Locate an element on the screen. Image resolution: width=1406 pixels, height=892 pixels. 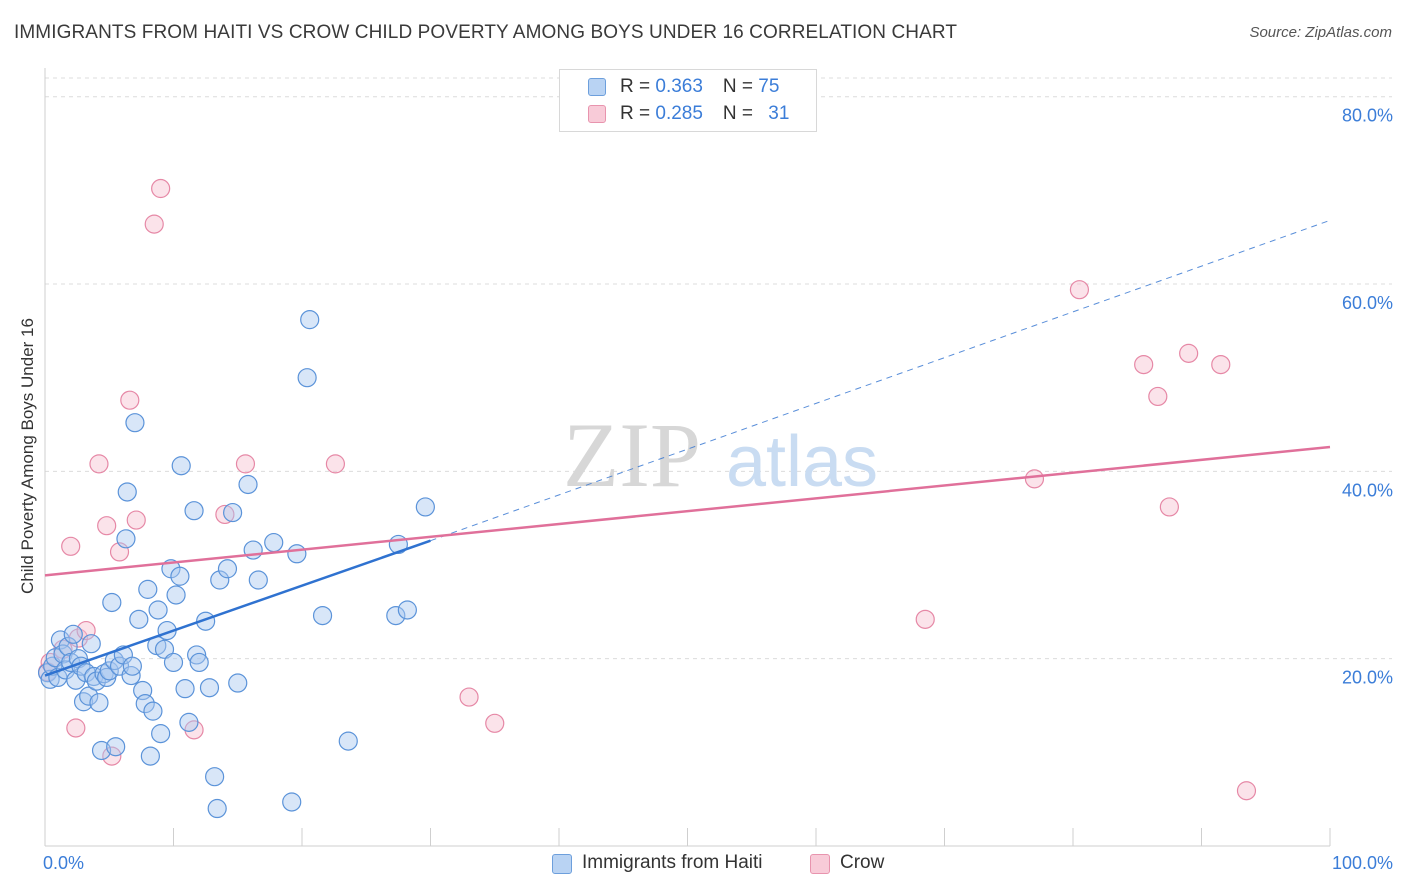
y-tick-label: 80.0% is located at coordinates (1367, 116).